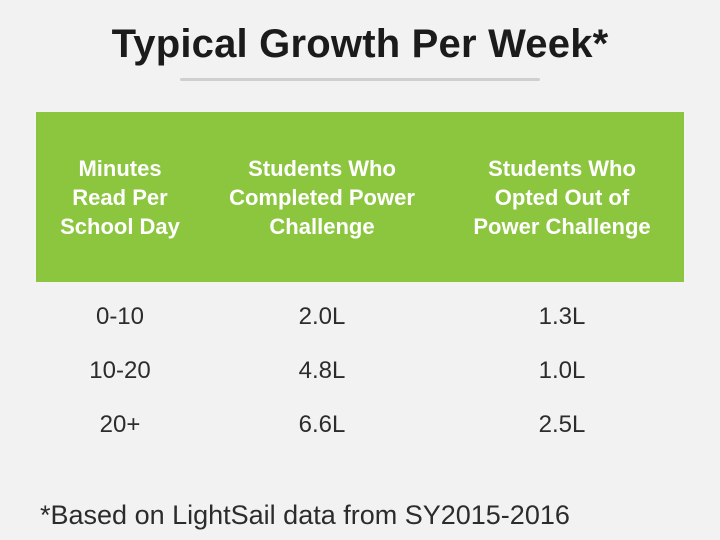 The width and height of the screenshot is (720, 540). What do you see at coordinates (120, 316) in the screenshot?
I see `table-cell-minutes: 0-10` at bounding box center [120, 316].